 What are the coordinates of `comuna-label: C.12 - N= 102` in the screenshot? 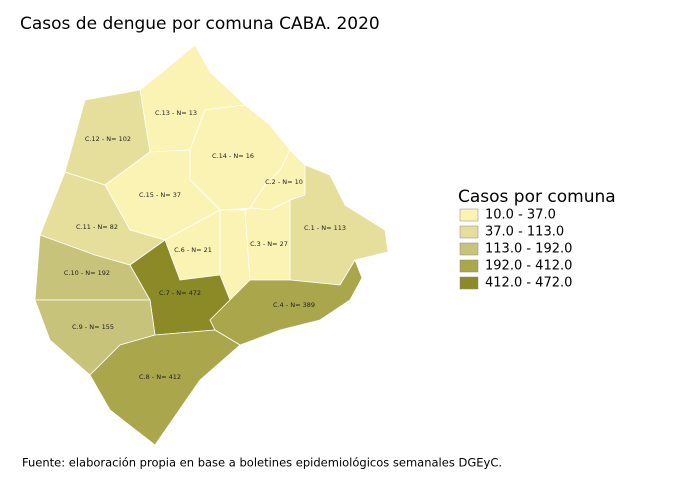 It's located at (108, 139).